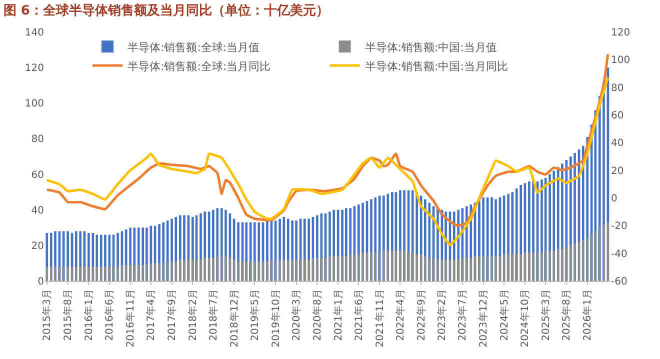 Image resolution: width=660 pixels, height=359 pixels. What do you see at coordinates (430, 47) in the screenshot?
I see `legend-label: 半导体:销售额:中国:当月值` at bounding box center [430, 47].